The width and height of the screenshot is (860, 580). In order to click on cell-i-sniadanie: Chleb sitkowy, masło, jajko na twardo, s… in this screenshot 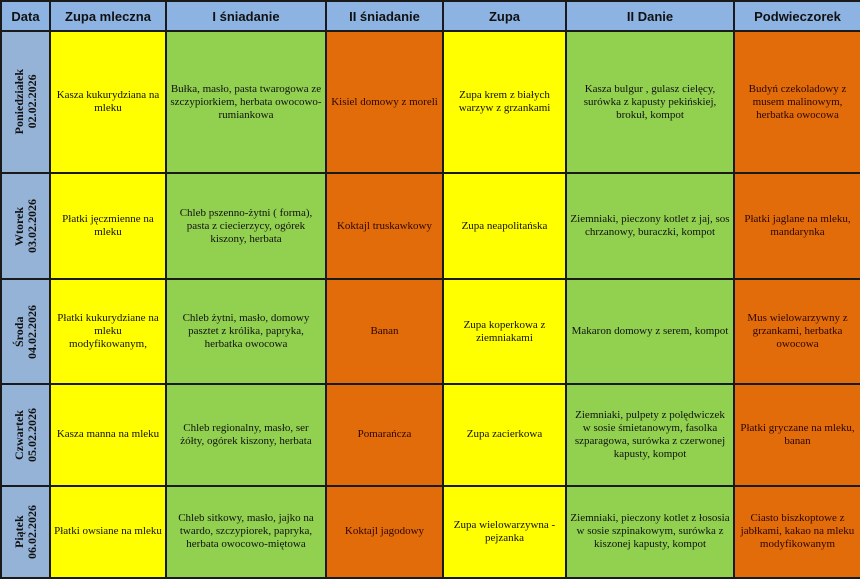, I will do `click(246, 532)`.